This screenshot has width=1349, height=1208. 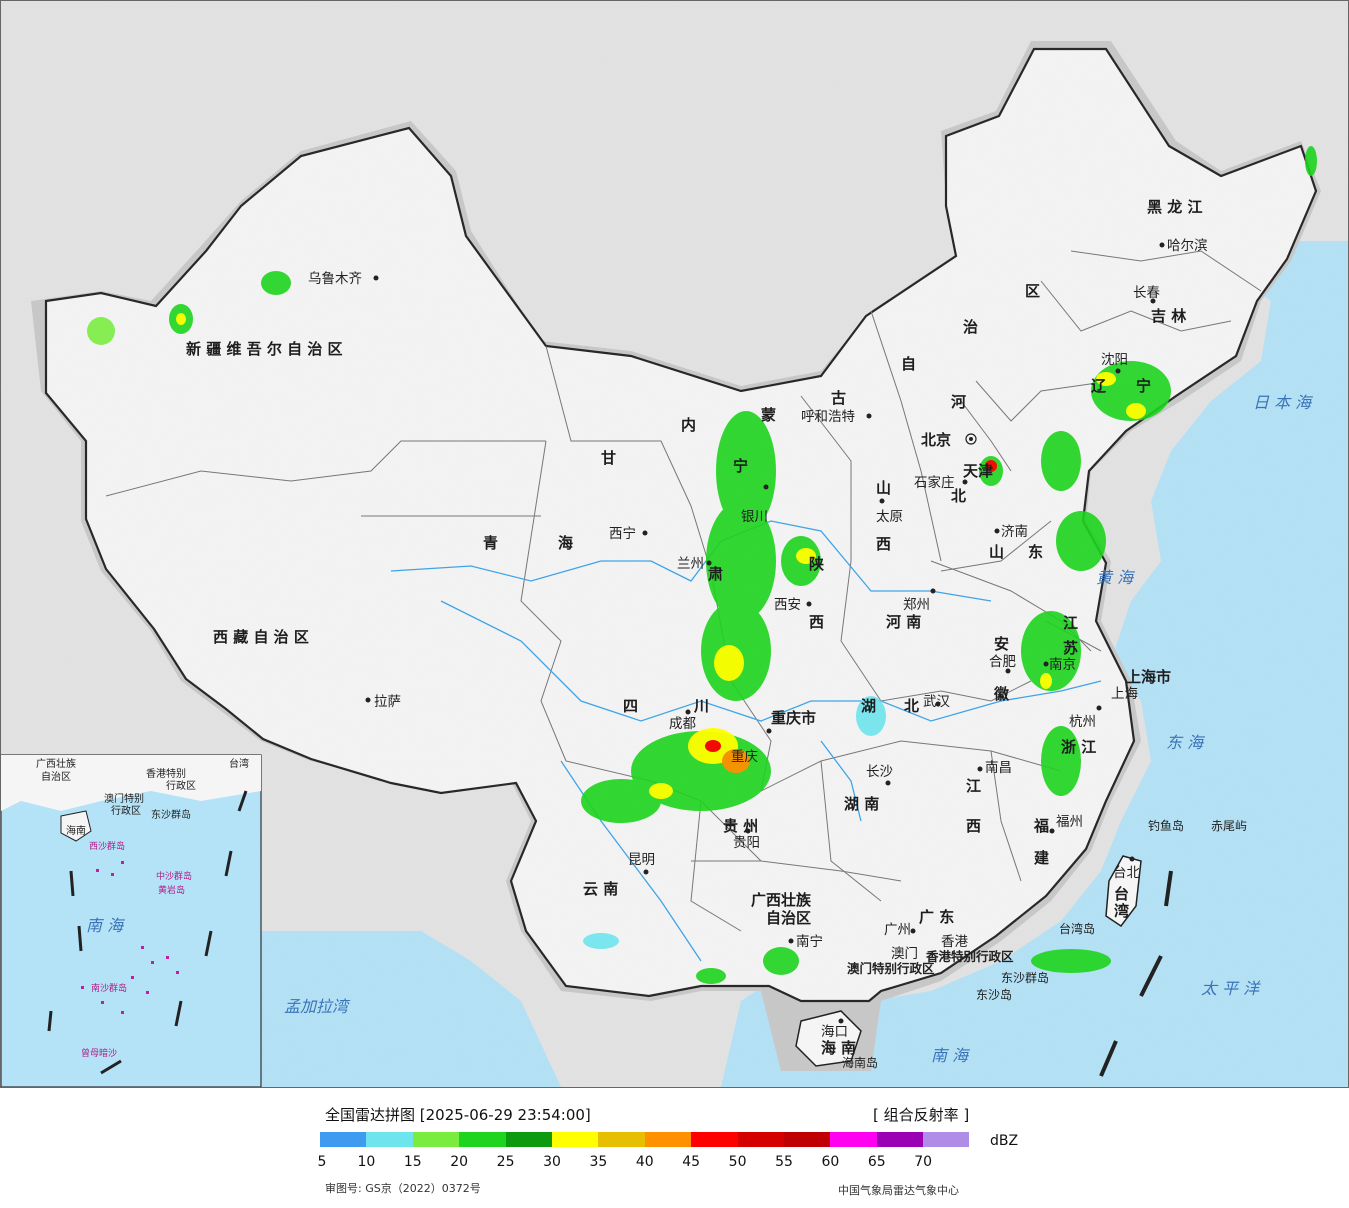 What do you see at coordinates (809, 941) in the screenshot?
I see `city-nanning: 南宁` at bounding box center [809, 941].